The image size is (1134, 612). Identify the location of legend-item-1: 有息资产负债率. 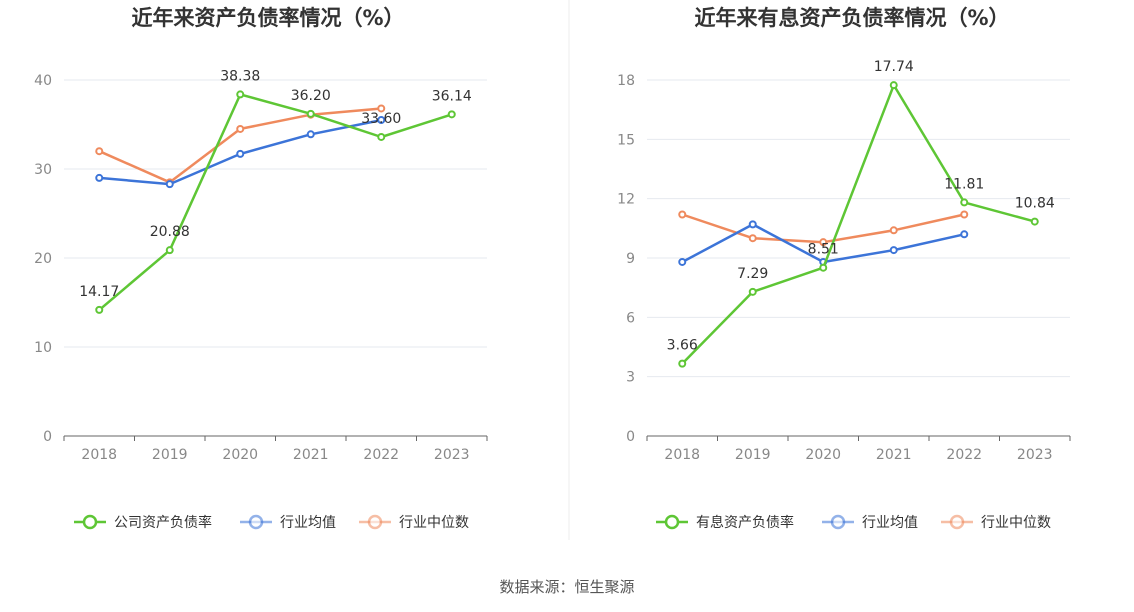
(725, 522).